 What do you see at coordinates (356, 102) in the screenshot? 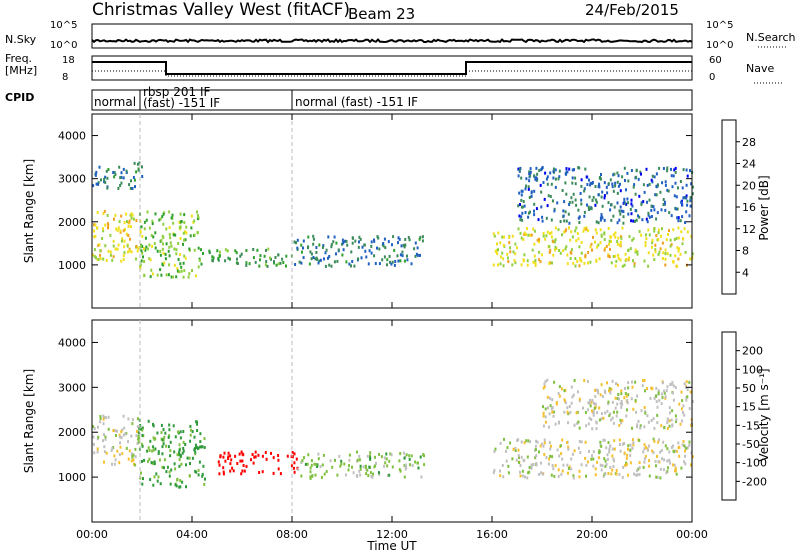
I see `cpid-mode-3: normal (fast) -151 IF` at bounding box center [356, 102].